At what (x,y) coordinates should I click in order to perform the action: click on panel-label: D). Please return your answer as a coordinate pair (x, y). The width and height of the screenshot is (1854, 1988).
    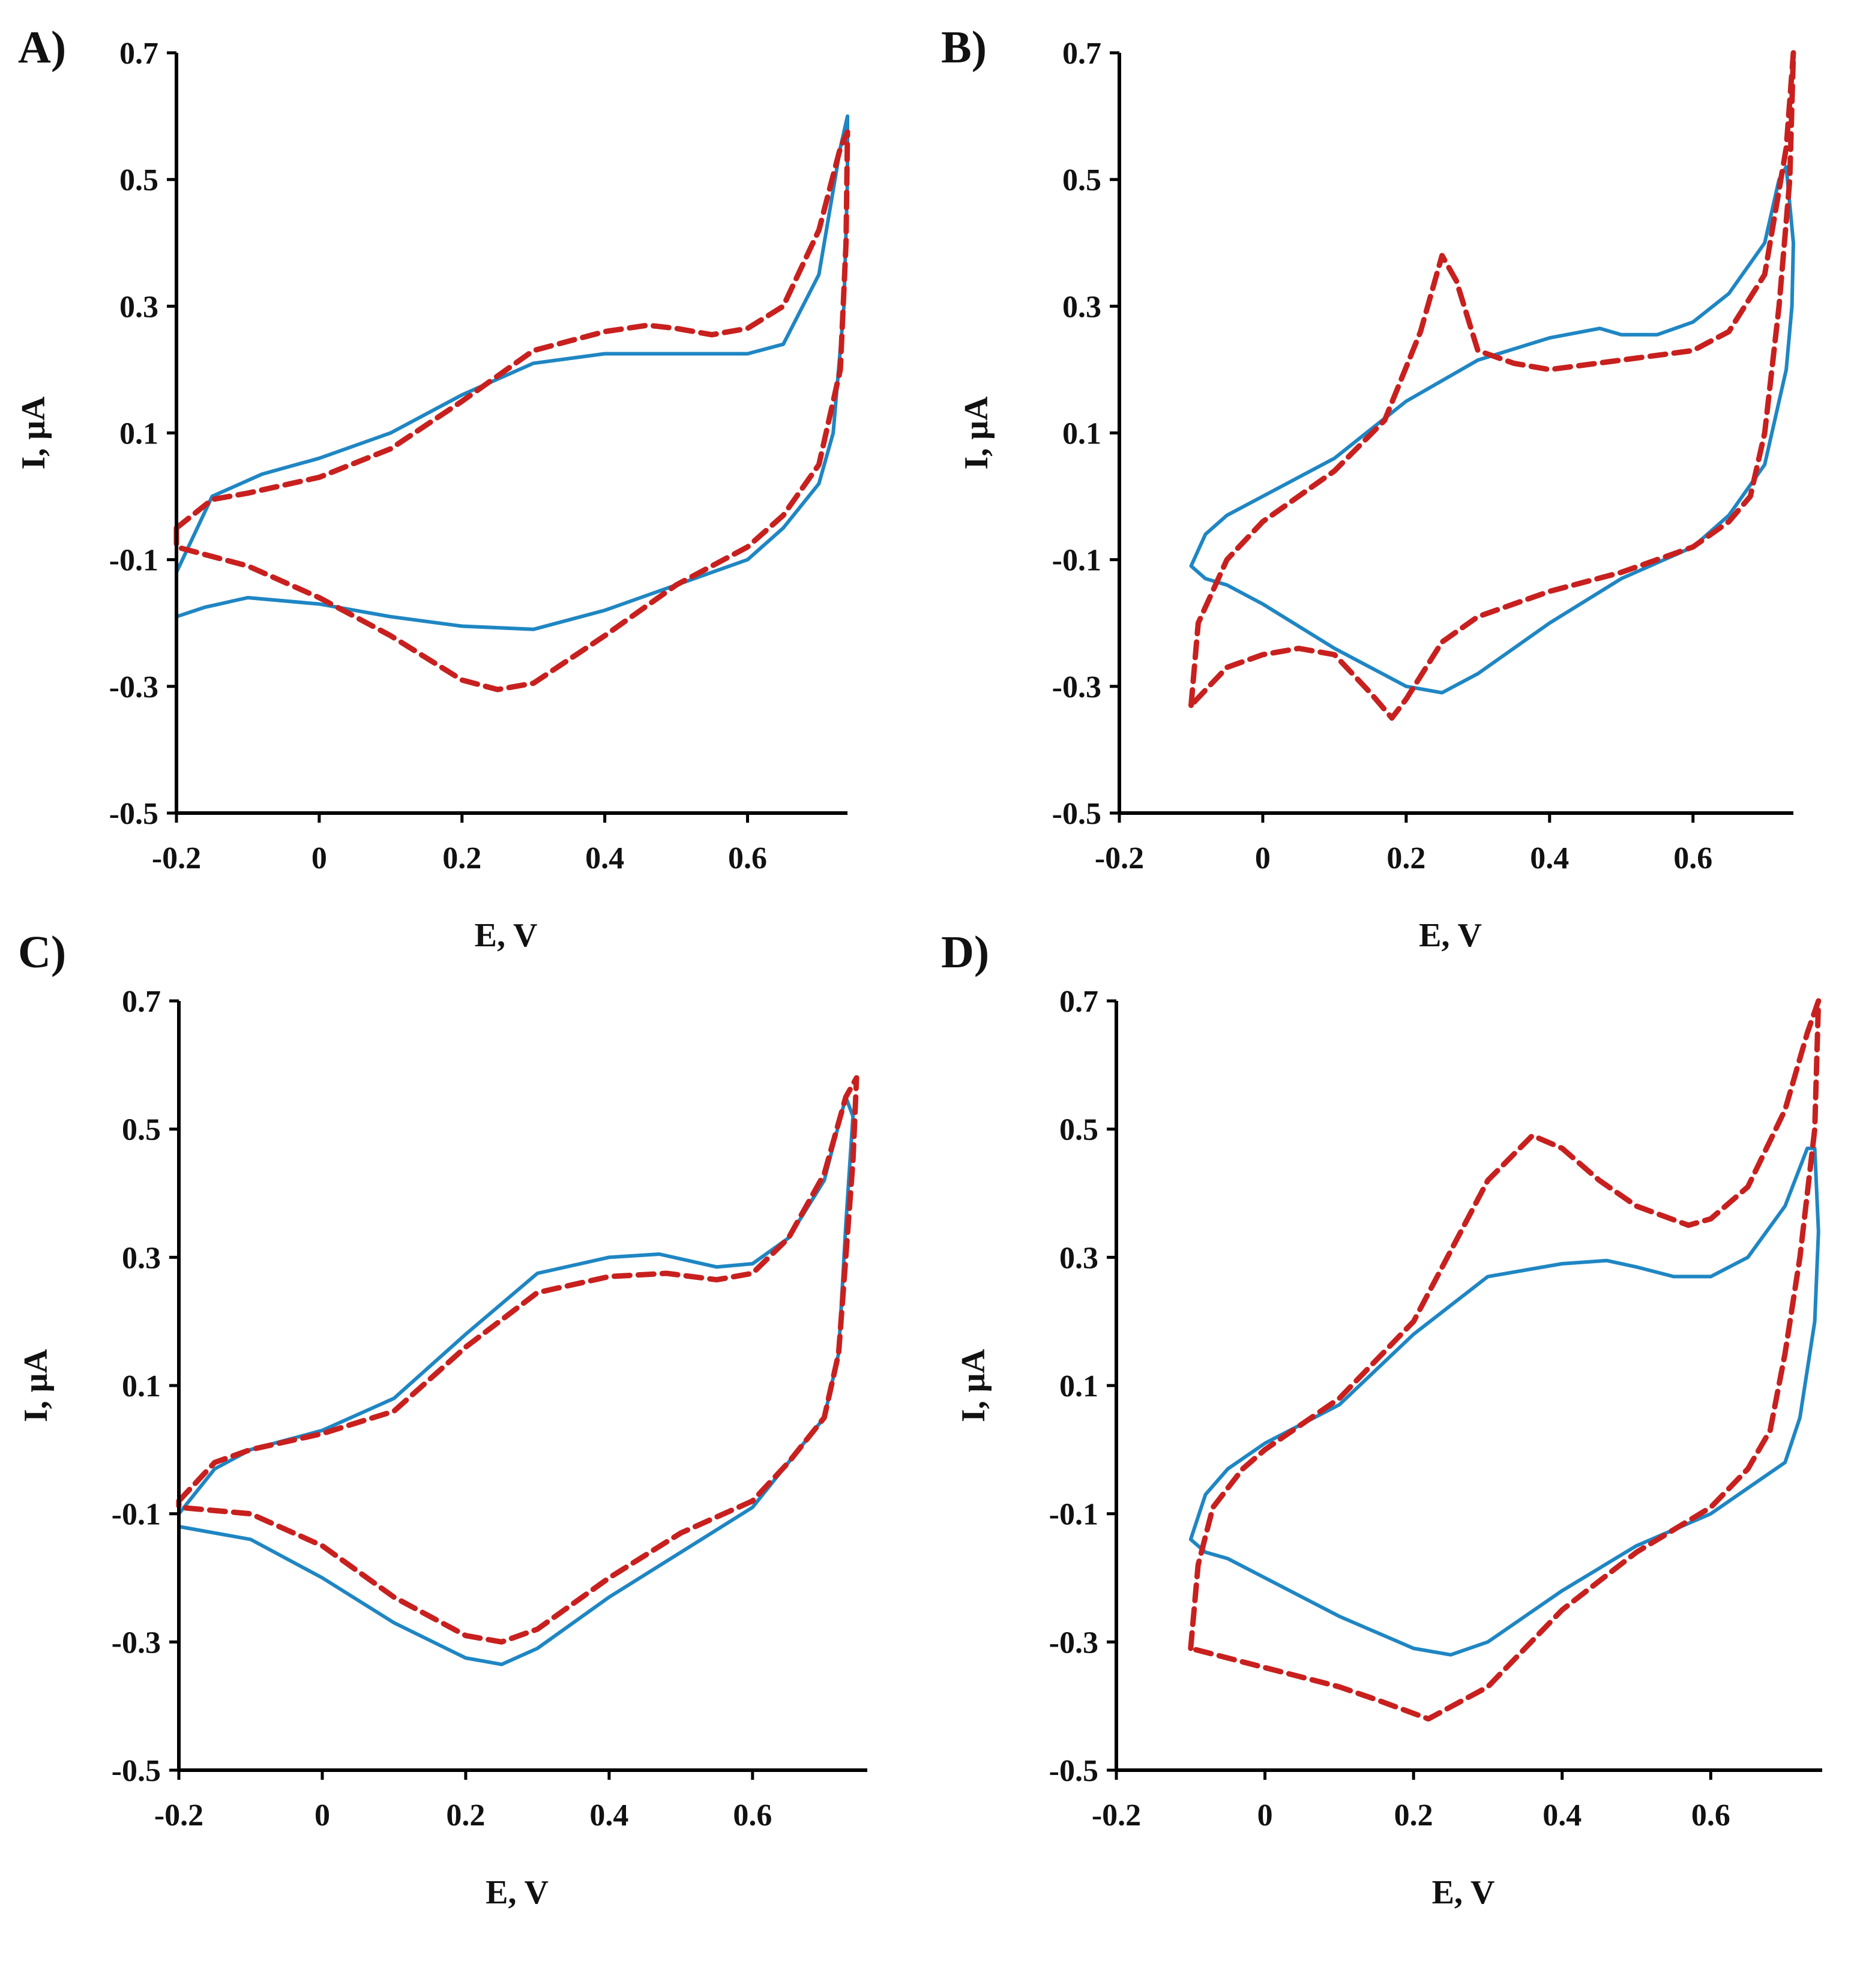
    Looking at the image, I should click on (965, 952).